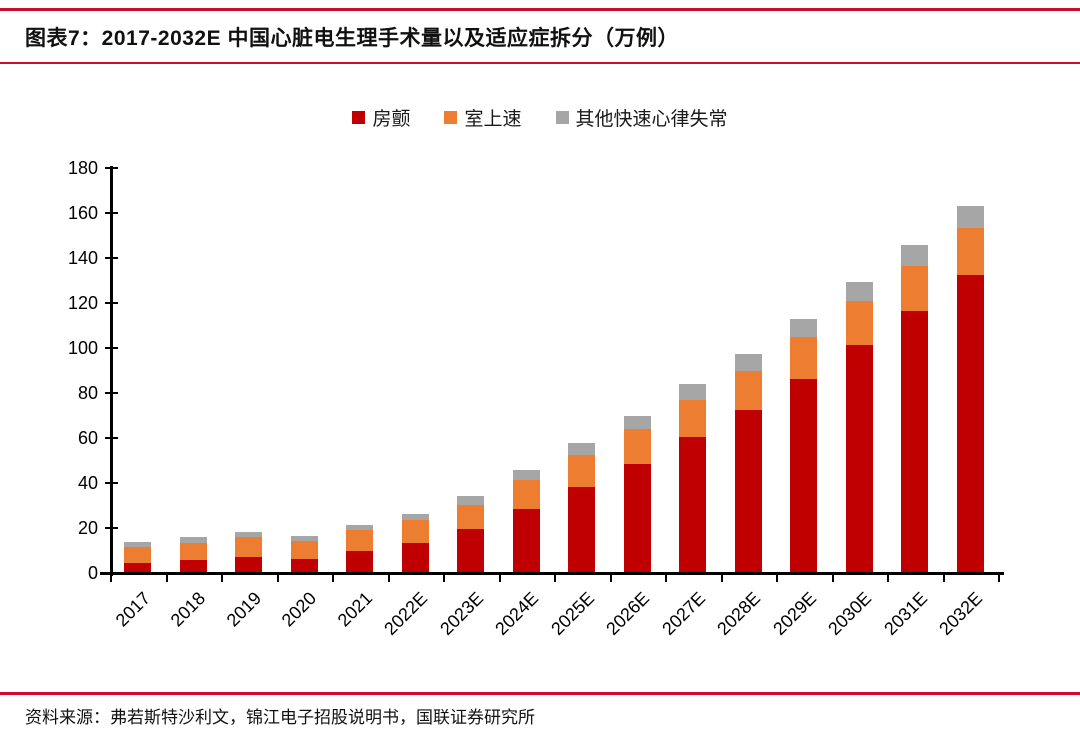 The width and height of the screenshot is (1080, 736). What do you see at coordinates (451, 117) in the screenshot?
I see `legend-swatch-svt` at bounding box center [451, 117].